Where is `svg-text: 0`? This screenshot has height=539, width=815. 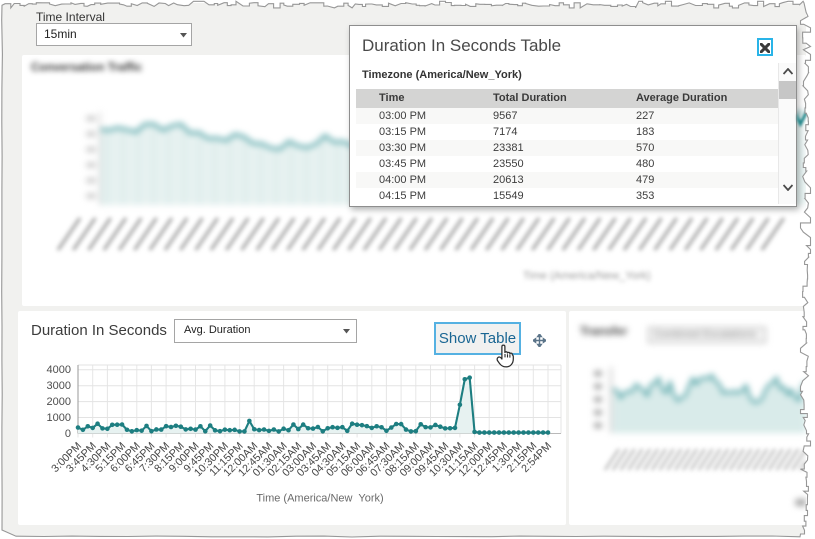 svg-text: 0 is located at coordinates (68, 434).